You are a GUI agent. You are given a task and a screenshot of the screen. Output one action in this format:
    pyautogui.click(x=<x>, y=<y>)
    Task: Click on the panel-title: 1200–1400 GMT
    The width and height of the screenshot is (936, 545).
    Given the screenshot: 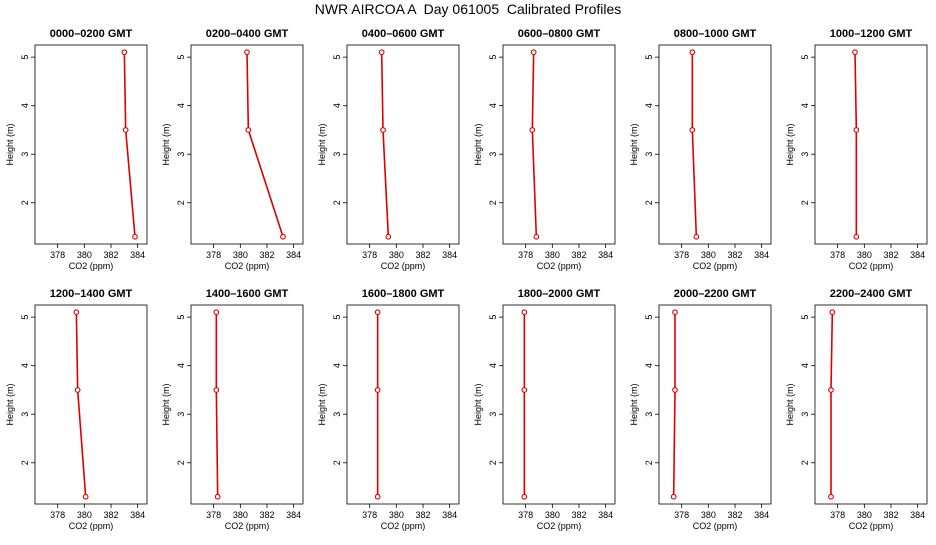 What is the action you would take?
    pyautogui.click(x=91, y=294)
    